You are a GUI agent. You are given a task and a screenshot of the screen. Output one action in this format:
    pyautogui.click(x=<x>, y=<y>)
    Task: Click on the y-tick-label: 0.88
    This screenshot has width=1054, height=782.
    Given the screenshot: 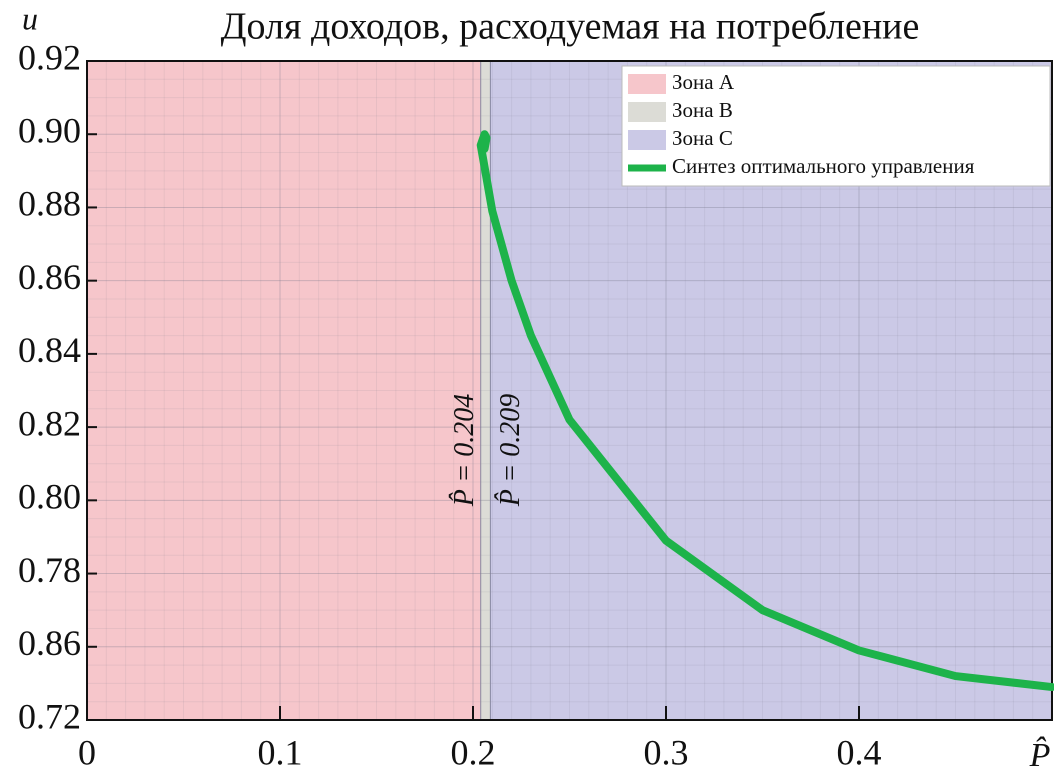 What is the action you would take?
    pyautogui.click(x=49, y=204)
    